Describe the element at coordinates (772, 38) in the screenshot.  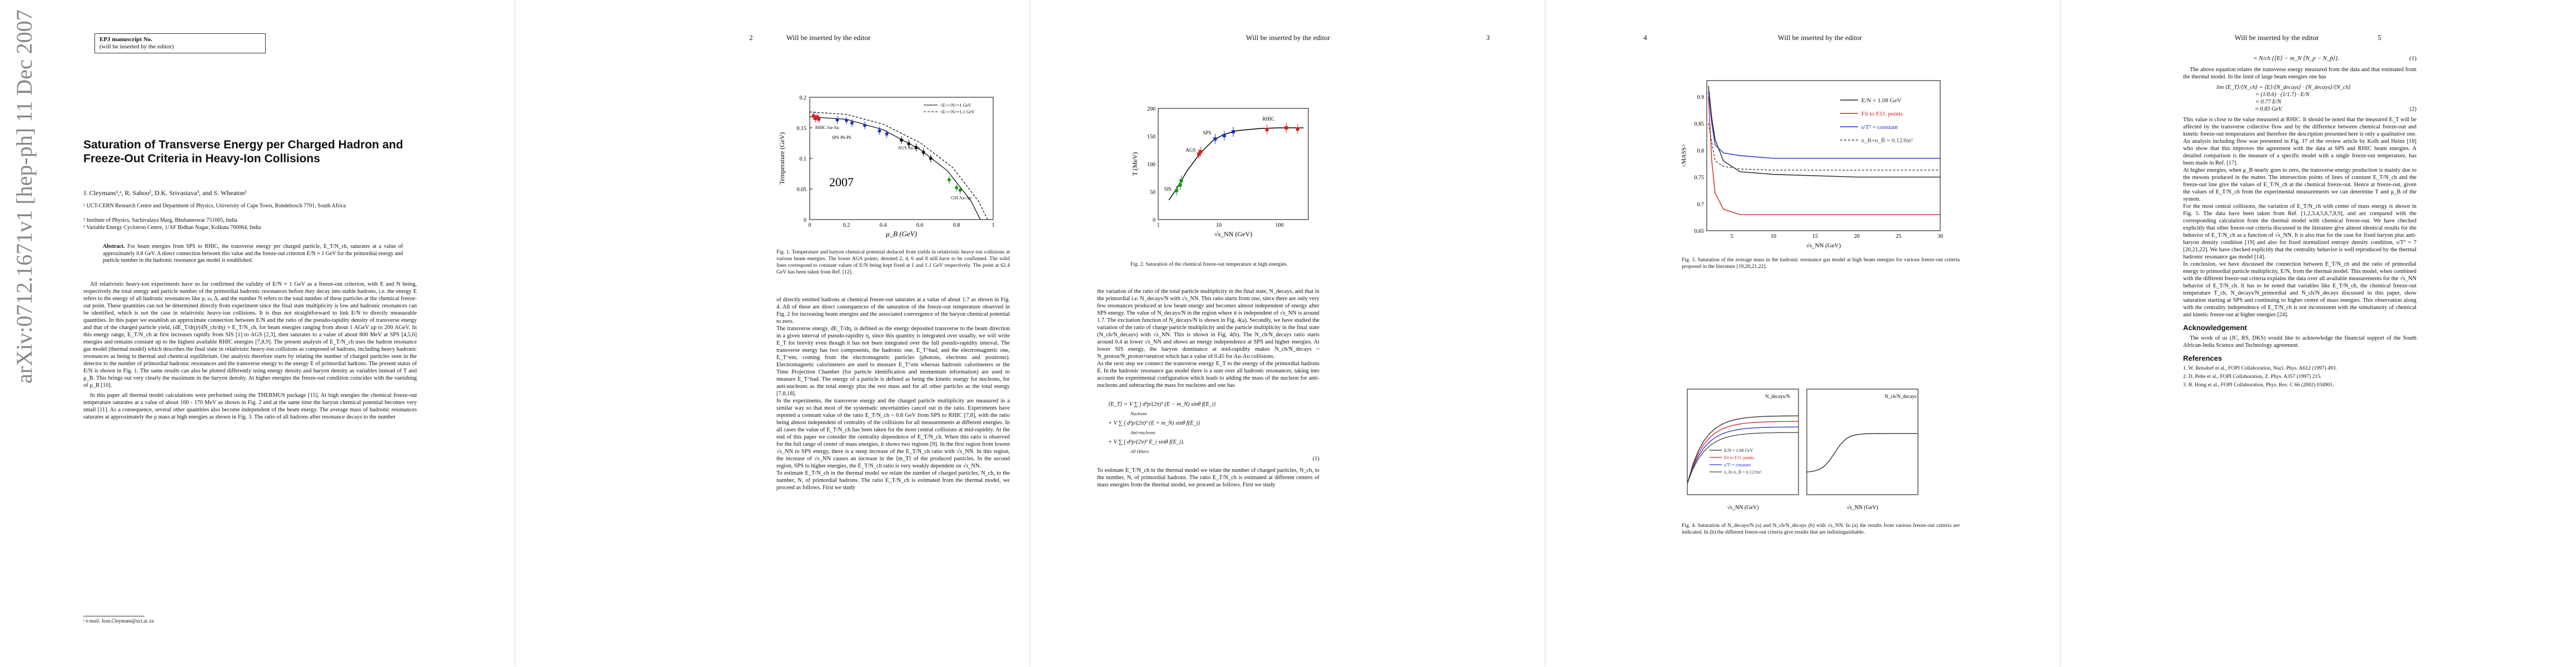
I see `page-header: 2 Will be inserted by the editor` at that location.